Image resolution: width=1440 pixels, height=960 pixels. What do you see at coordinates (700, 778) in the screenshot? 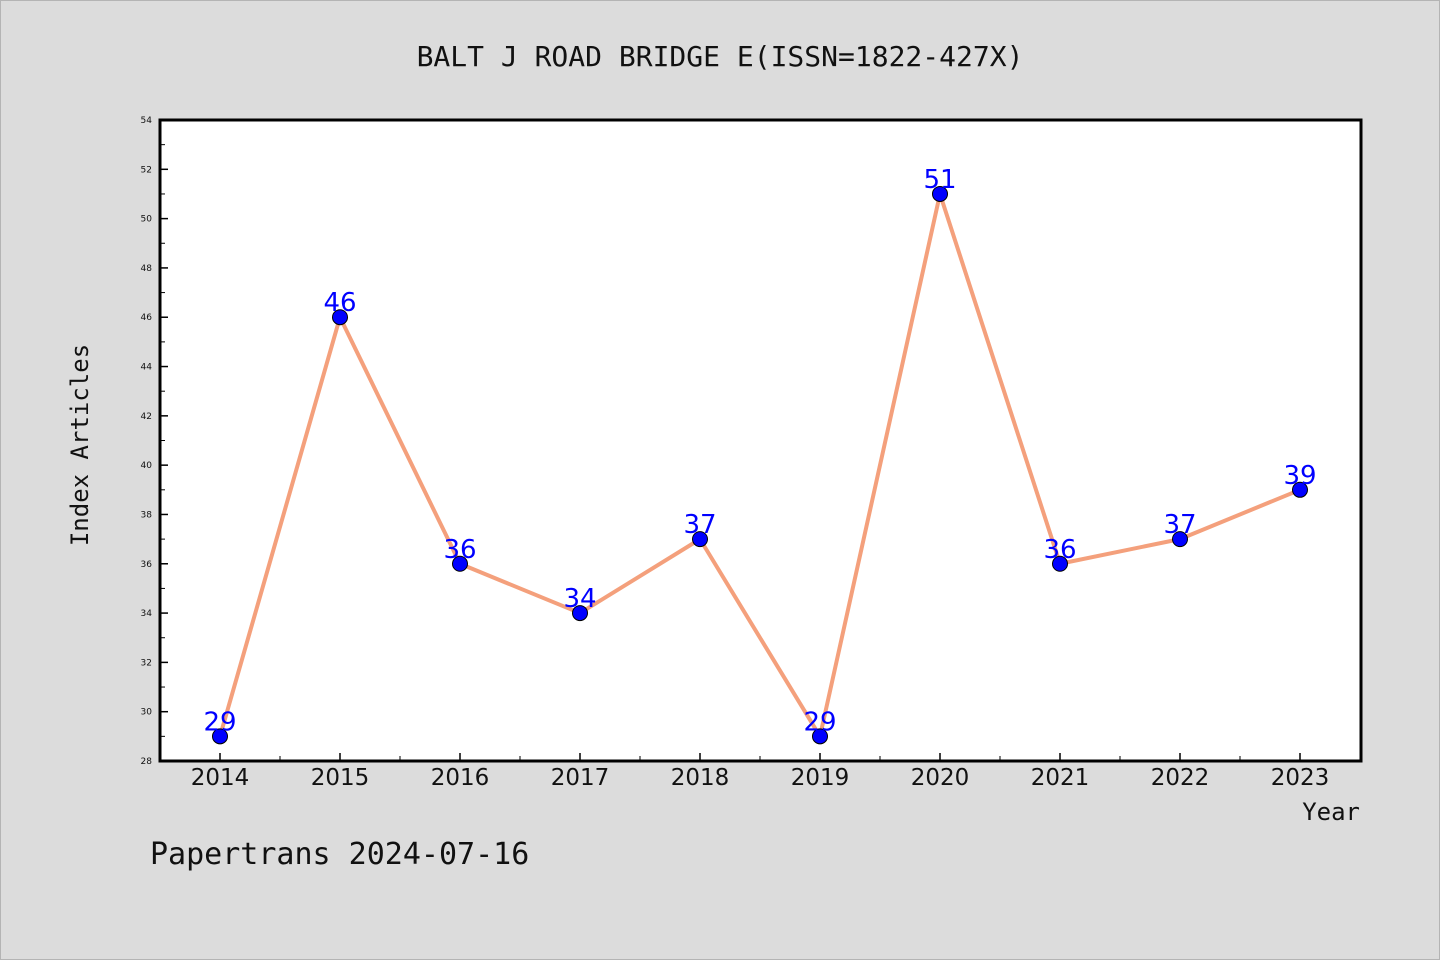
I see `x-tick-label: 2018` at bounding box center [700, 778].